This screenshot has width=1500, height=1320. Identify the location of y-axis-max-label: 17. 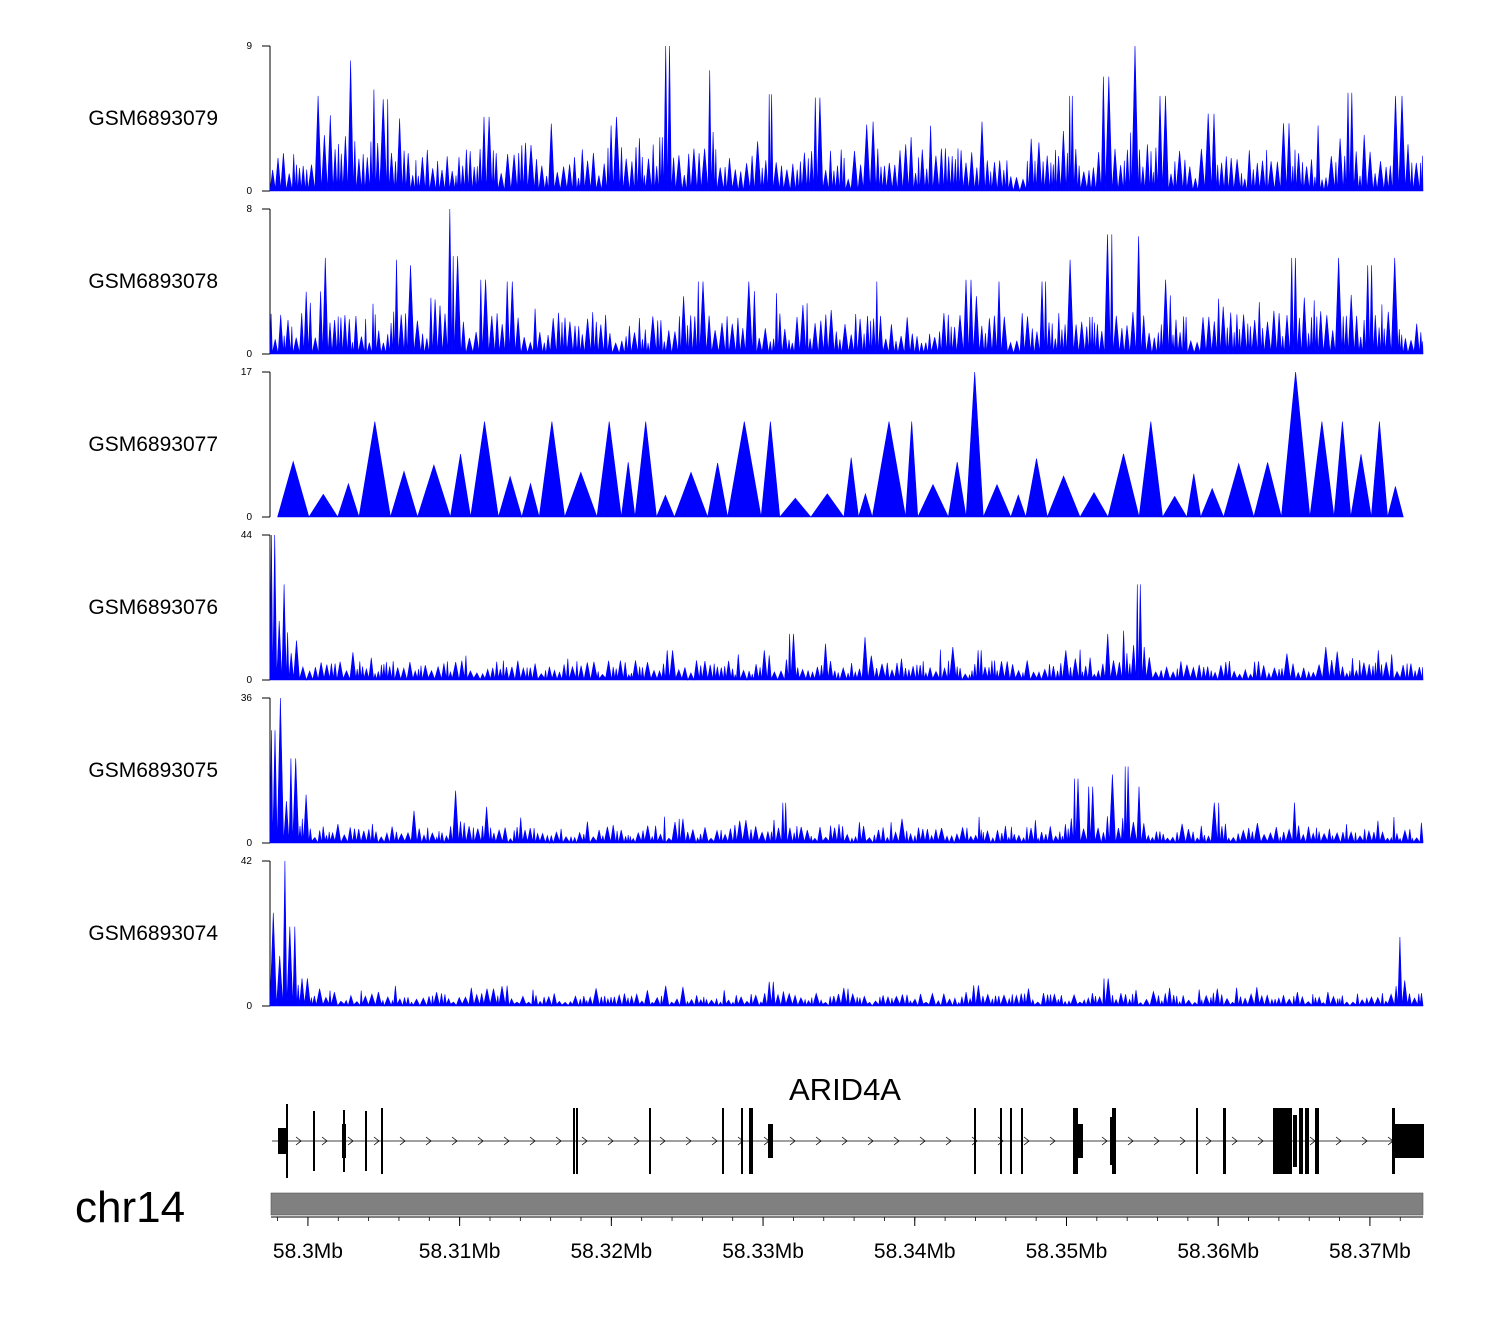
(247, 372).